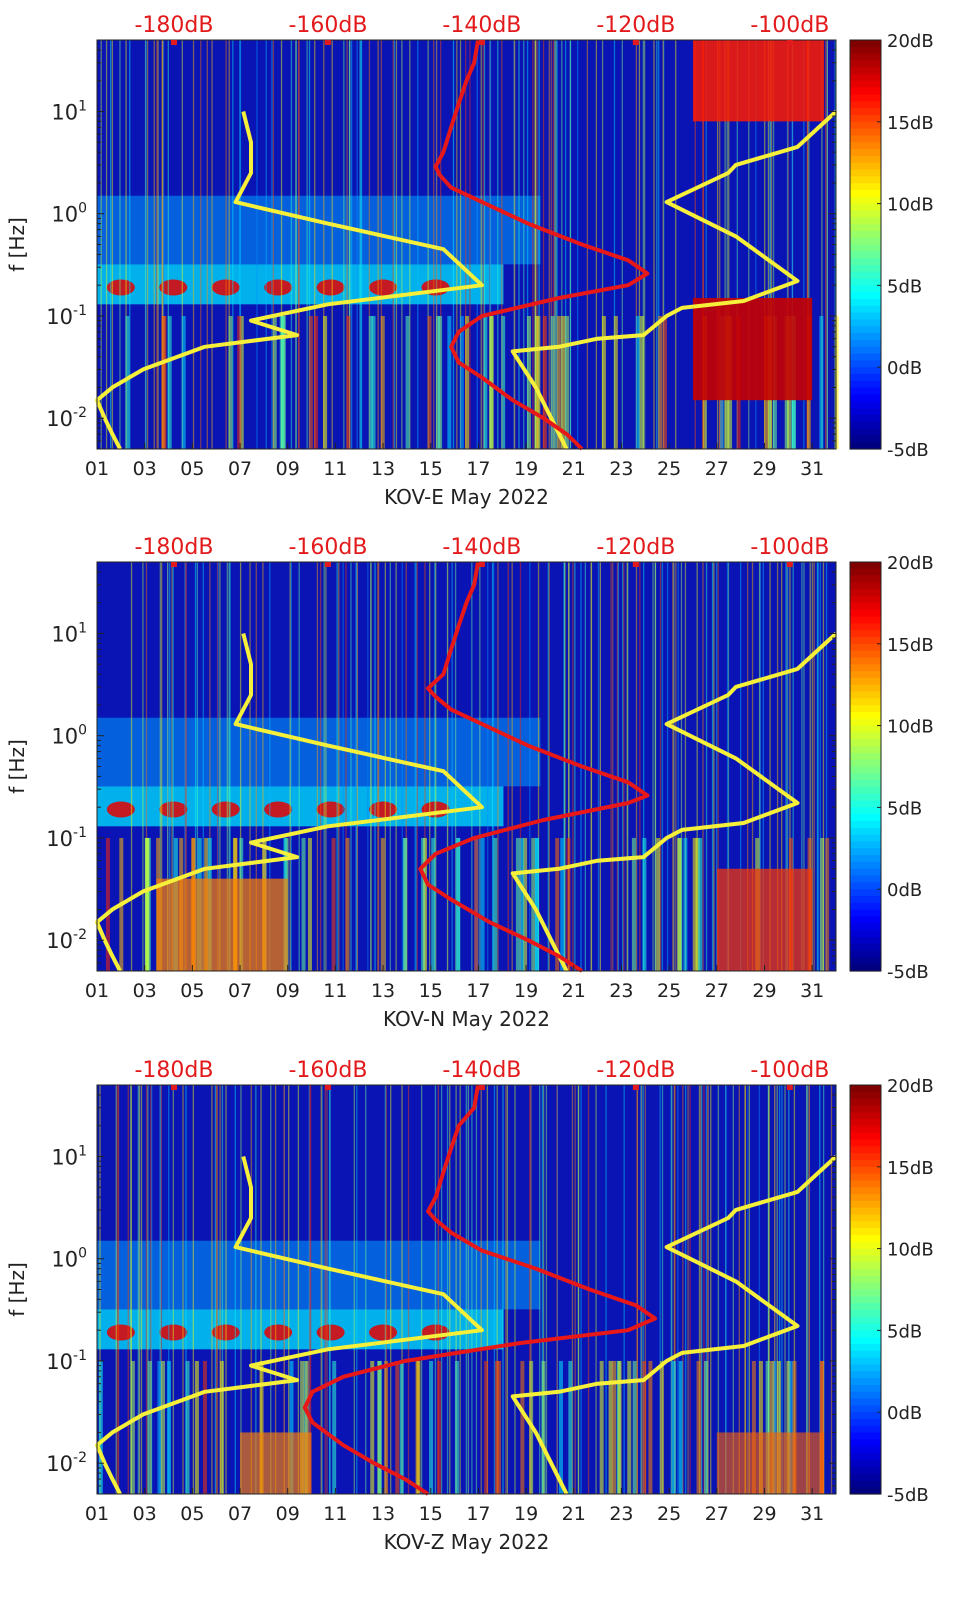 The image size is (962, 1599). What do you see at coordinates (145, 991) in the screenshot?
I see `x-tick-label: 03` at bounding box center [145, 991].